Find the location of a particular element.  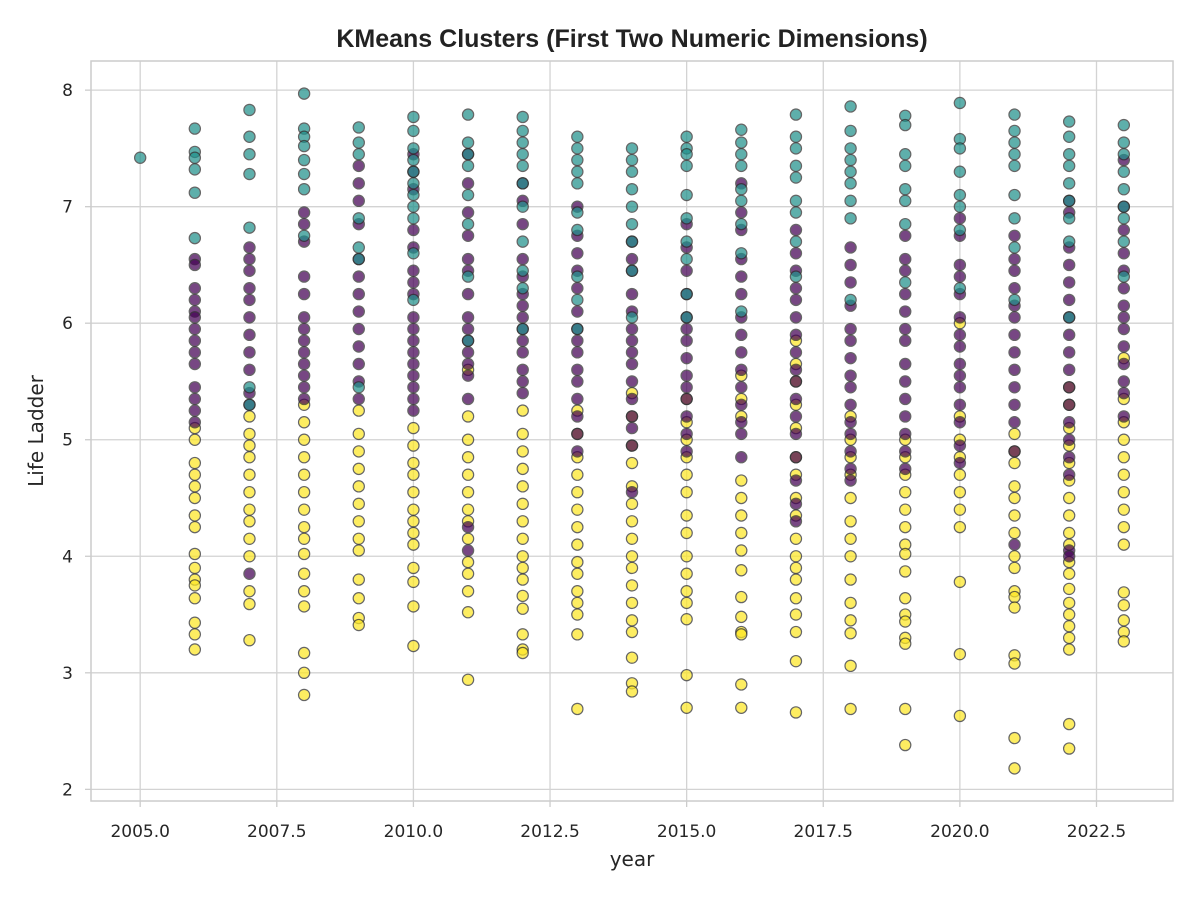

x-tick-label: 2007.5 is located at coordinates (276, 832).